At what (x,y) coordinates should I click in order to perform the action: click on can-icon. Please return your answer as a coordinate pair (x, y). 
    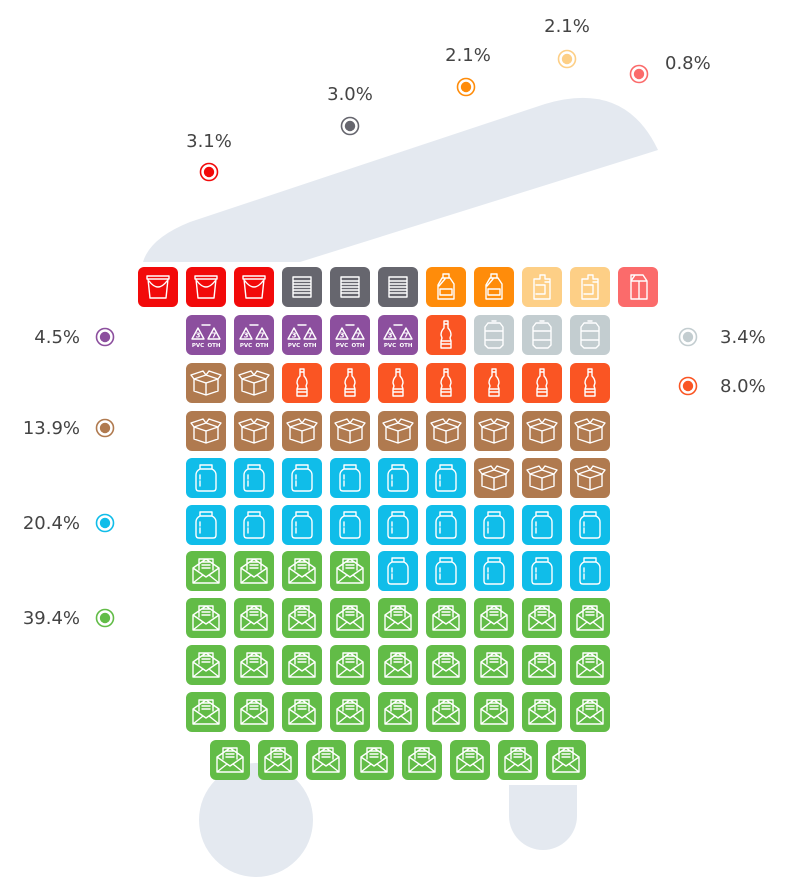
    Looking at the image, I should click on (350, 287).